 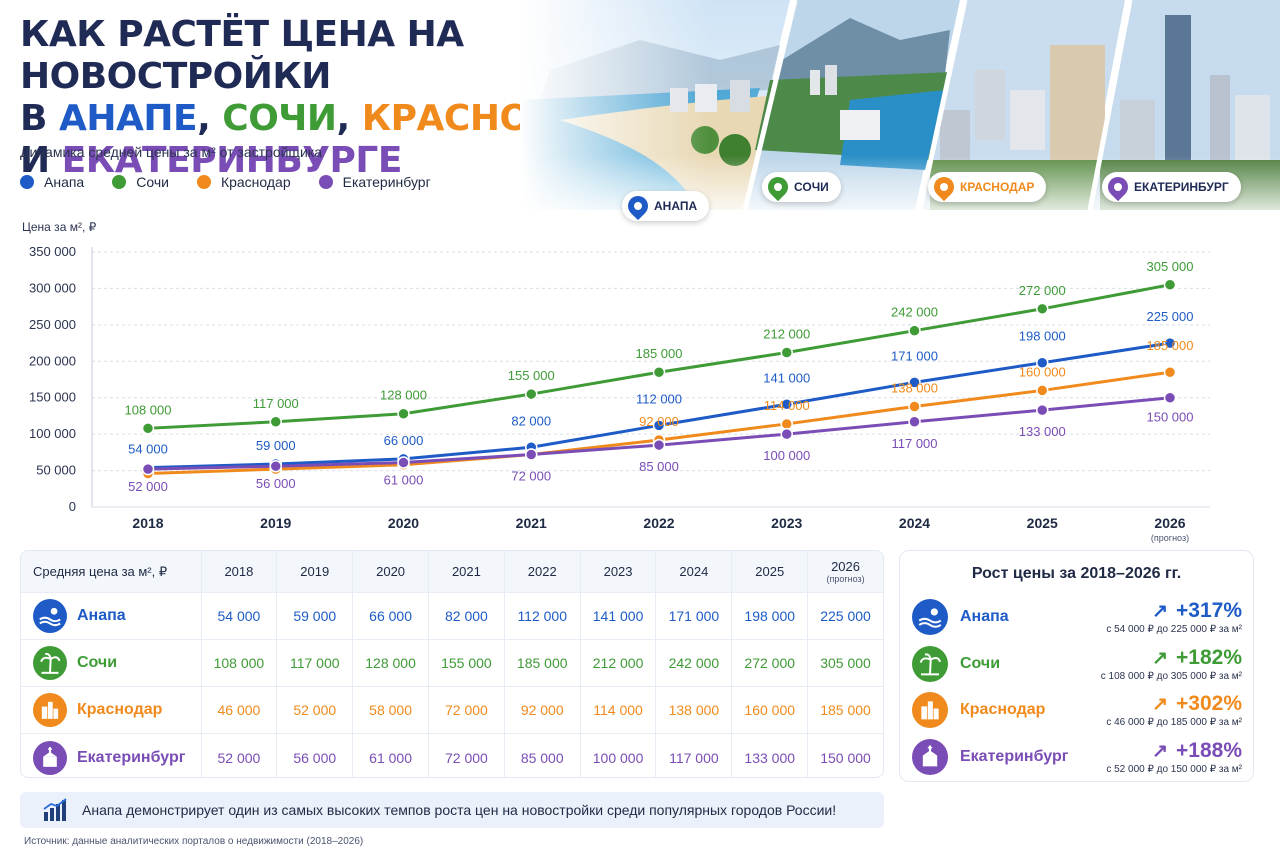 I want to click on data-label: 225 000, so click(x=1170, y=316).